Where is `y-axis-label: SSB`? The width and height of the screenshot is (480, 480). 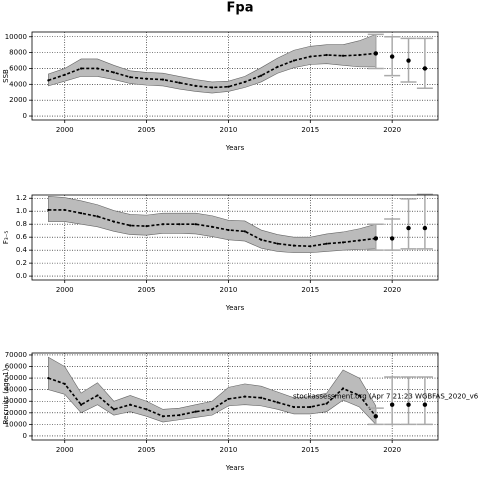
y-axis-label: SSB is located at coordinates (6, 76).